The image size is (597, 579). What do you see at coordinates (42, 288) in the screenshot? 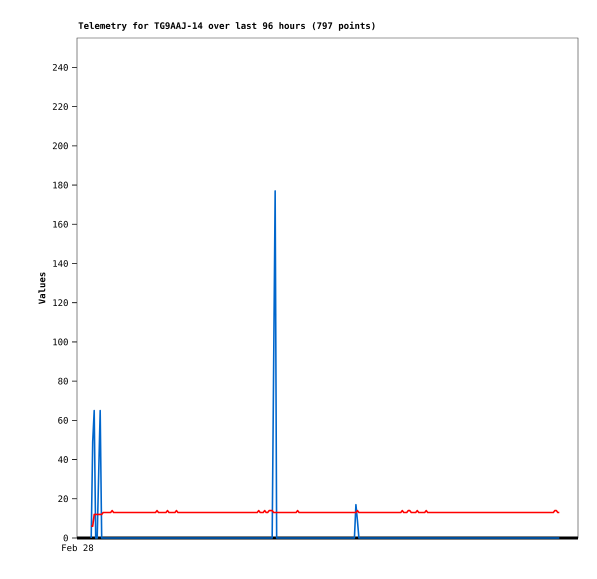
I see `y-axis-title: Values` at bounding box center [42, 288].